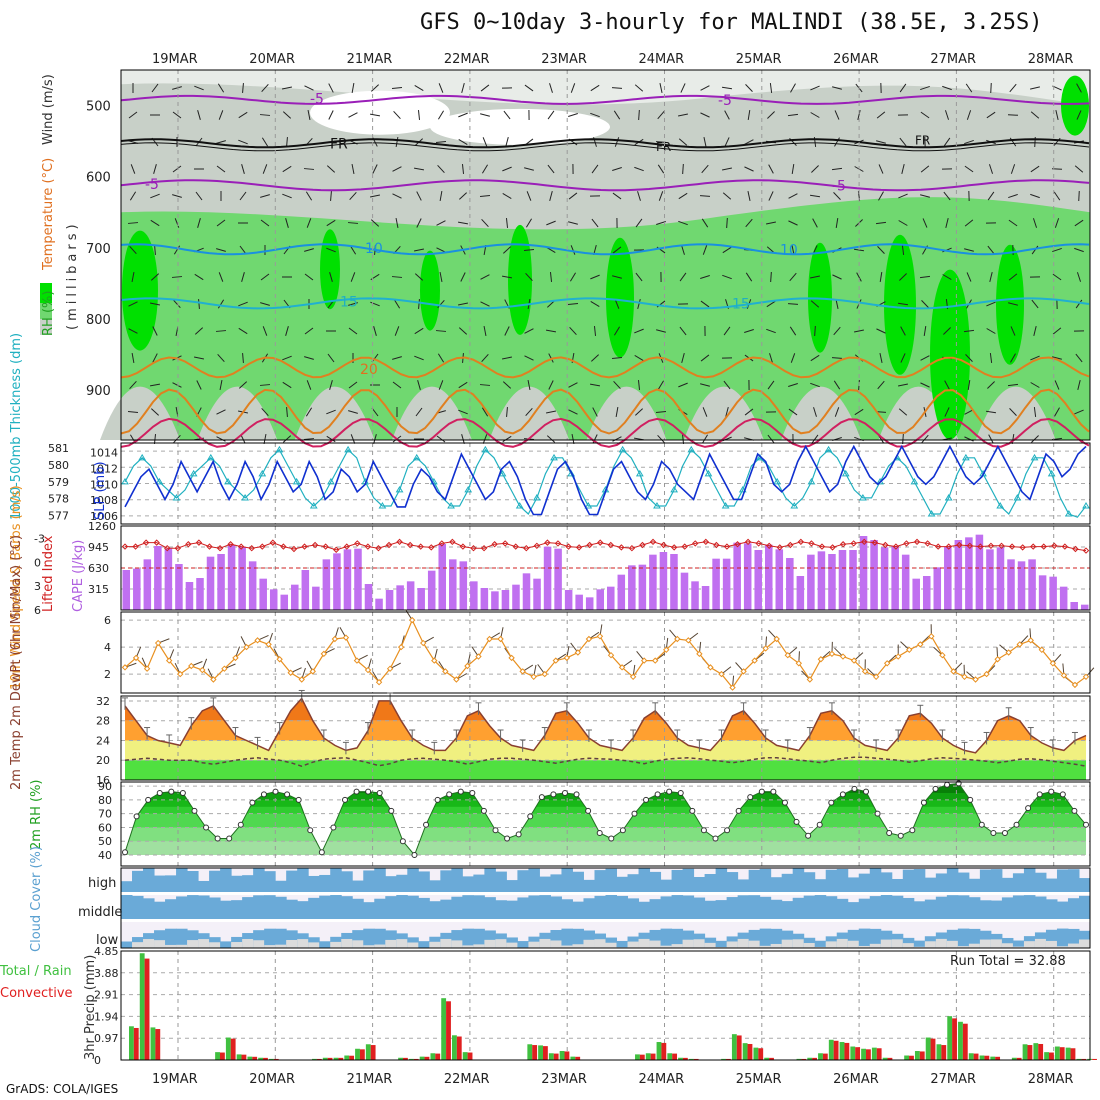 This screenshot has width=1100, height=1100. What do you see at coordinates (564, 59) in the screenshot?
I see `date-label-top: 23MAR` at bounding box center [564, 59].